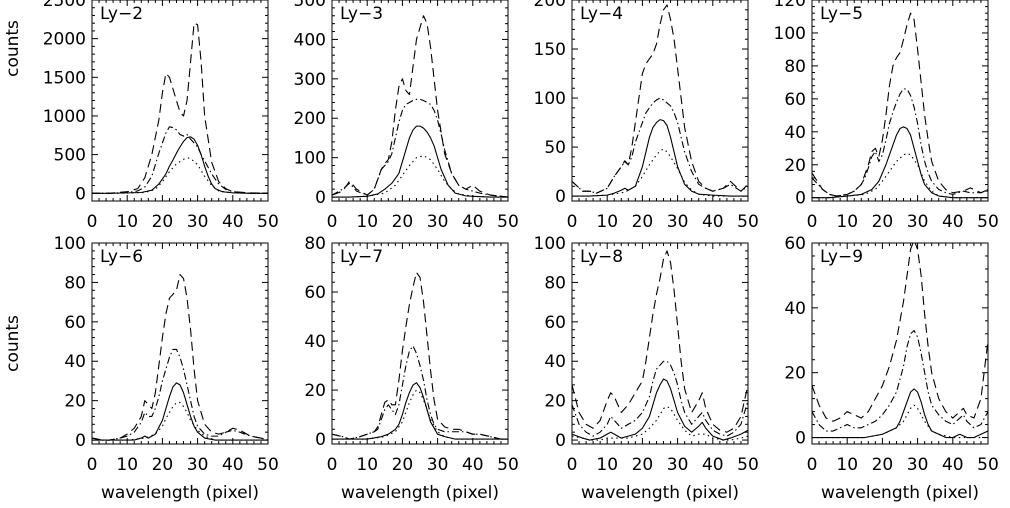 This screenshot has height=508, width=1010. I want to click on y-tick-label: 400, so click(310, 40).